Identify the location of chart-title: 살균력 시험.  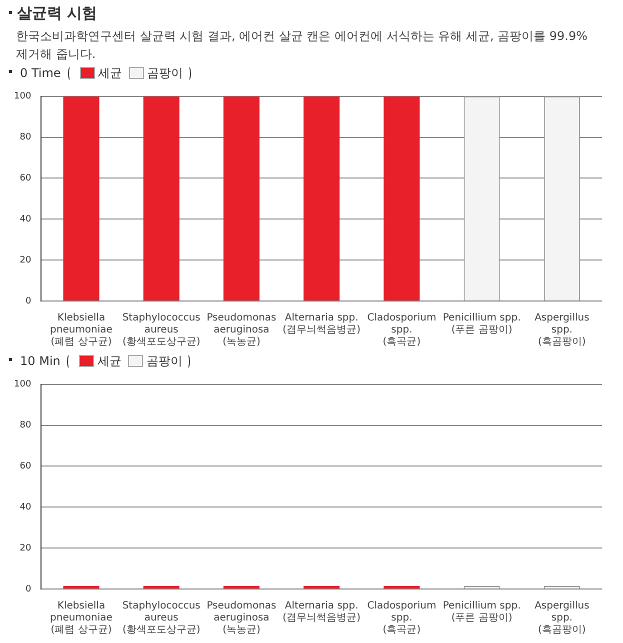
(57, 13).